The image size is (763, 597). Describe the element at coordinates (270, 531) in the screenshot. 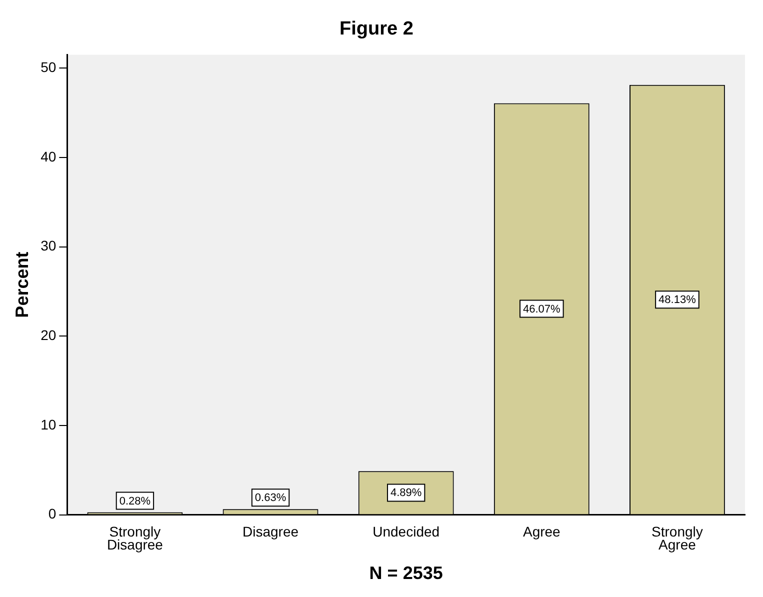

I see `x-tick-label: Disagree` at that location.